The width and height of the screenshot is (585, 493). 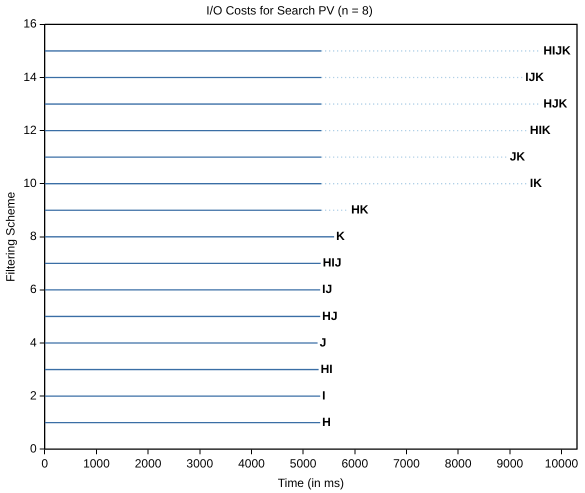 I want to click on y-tick-label: 14, so click(x=30, y=77).